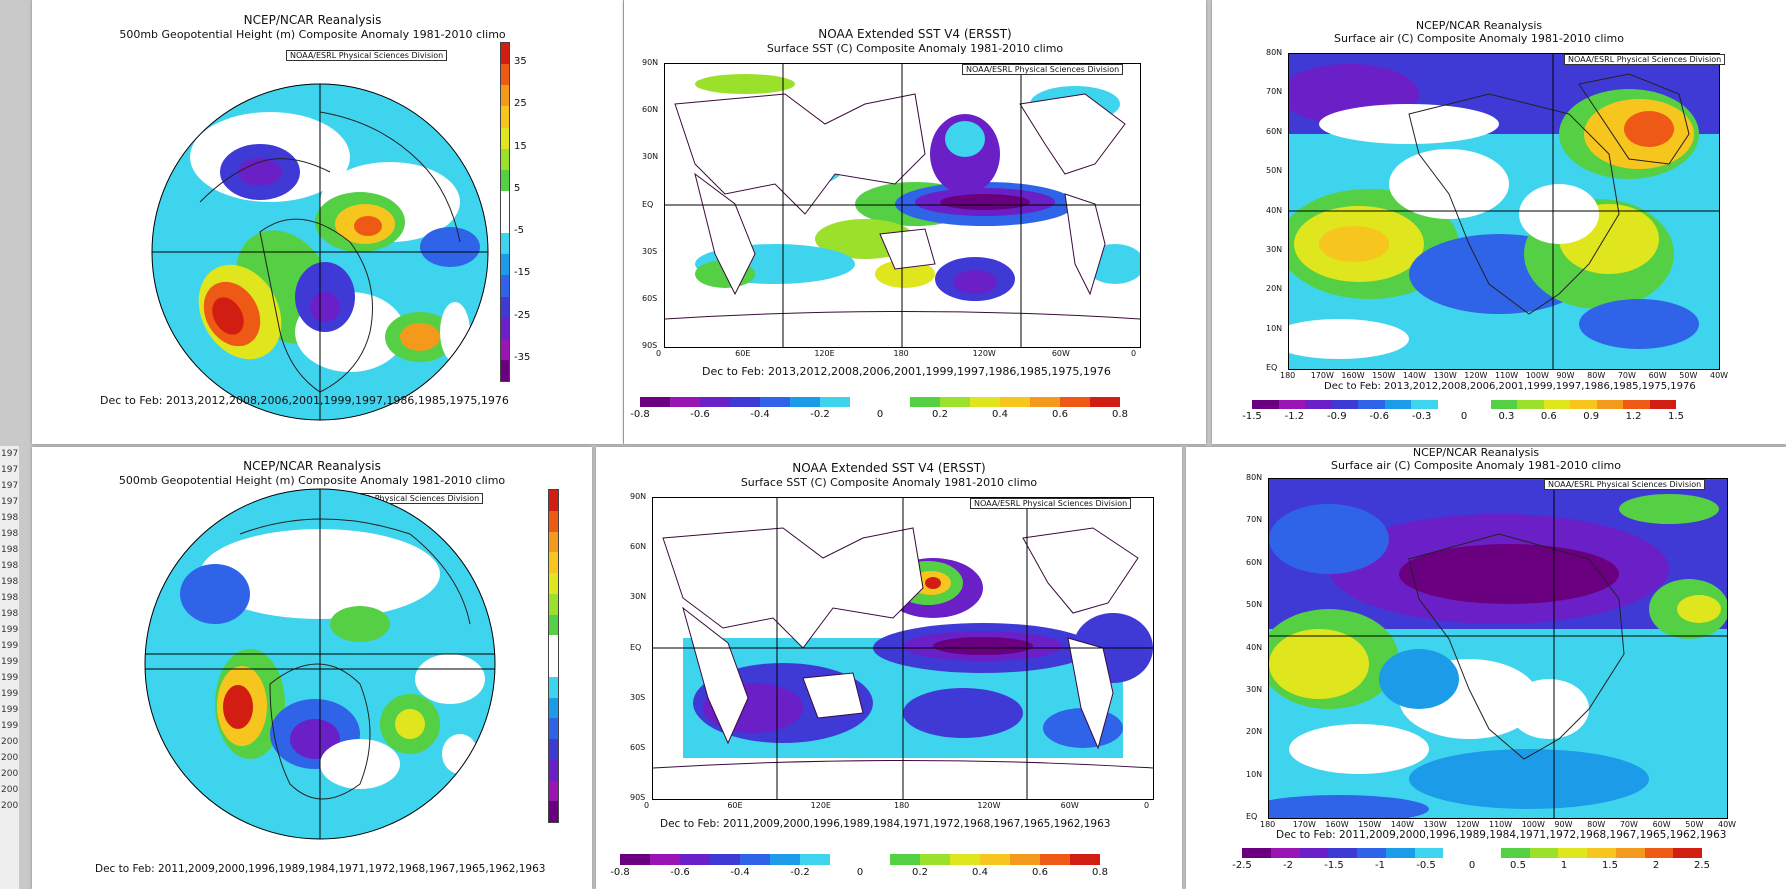 The width and height of the screenshot is (1786, 889). I want to click on panel-title: NCEP/NCAR Reanalysis, so click(1476, 453).